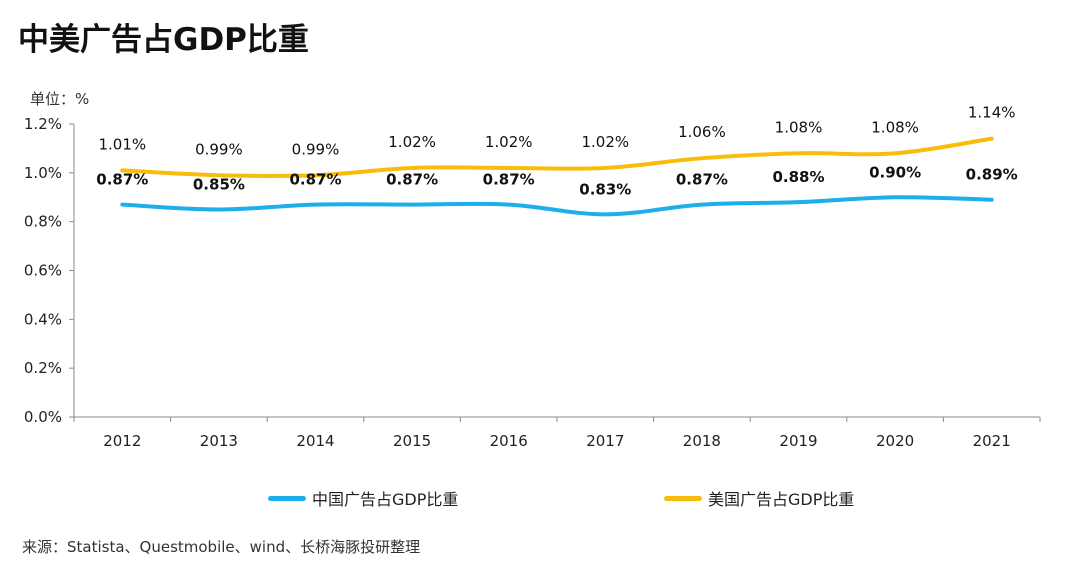 This screenshot has height=564, width=1080. I want to click on x-tick-label: 2016, so click(509, 441).